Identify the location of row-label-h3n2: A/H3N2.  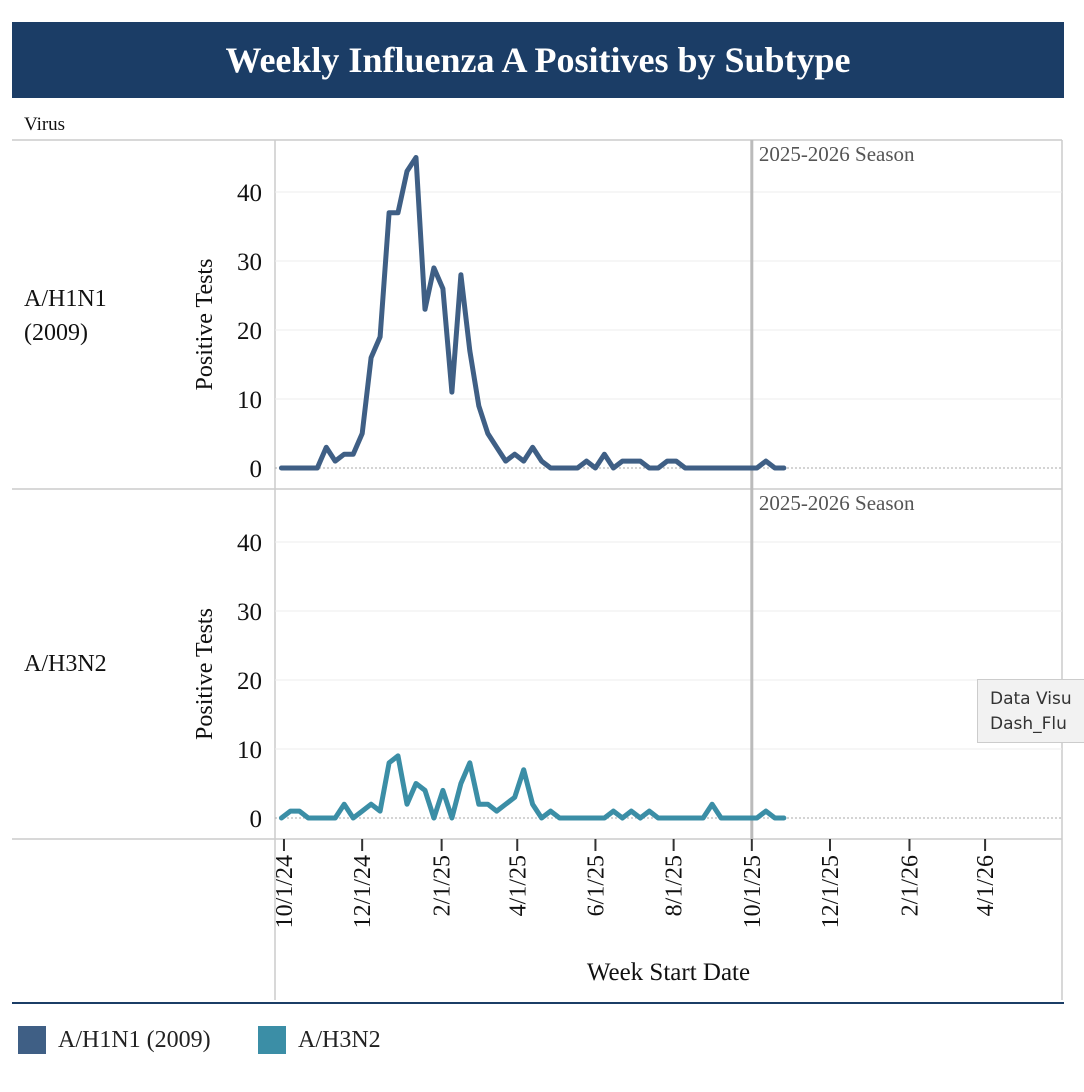
(65, 664).